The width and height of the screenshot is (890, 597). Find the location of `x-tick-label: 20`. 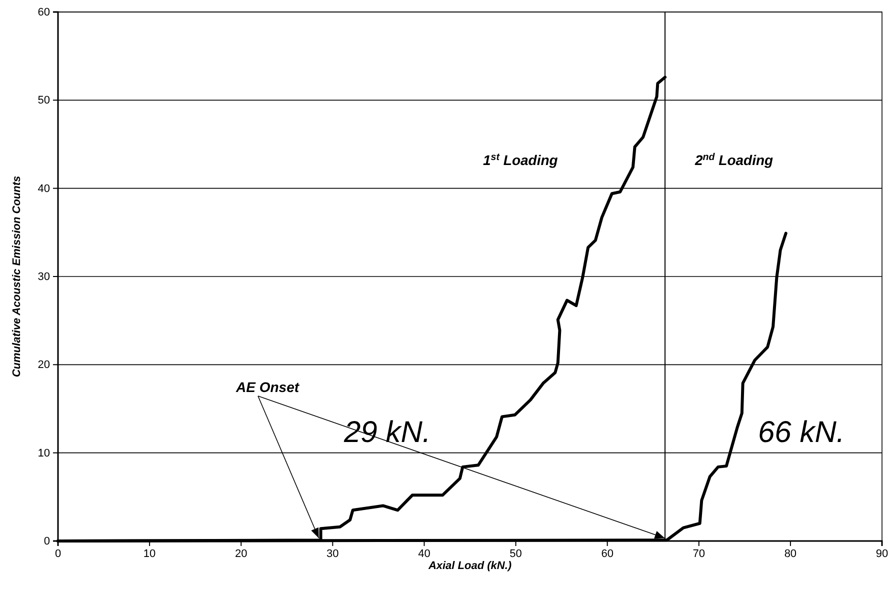

x-tick-label: 20 is located at coordinates (241, 554).